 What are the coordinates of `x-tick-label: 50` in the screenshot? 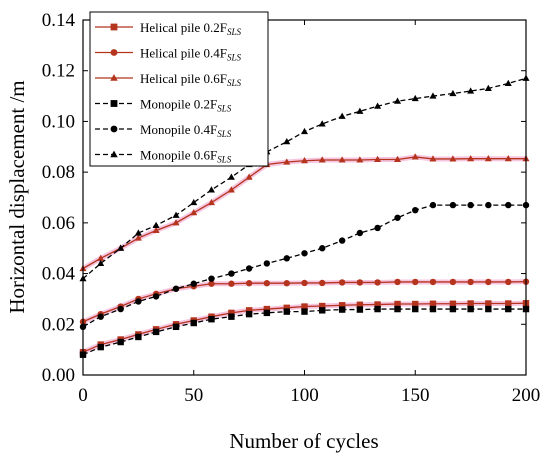 It's located at (193, 395).